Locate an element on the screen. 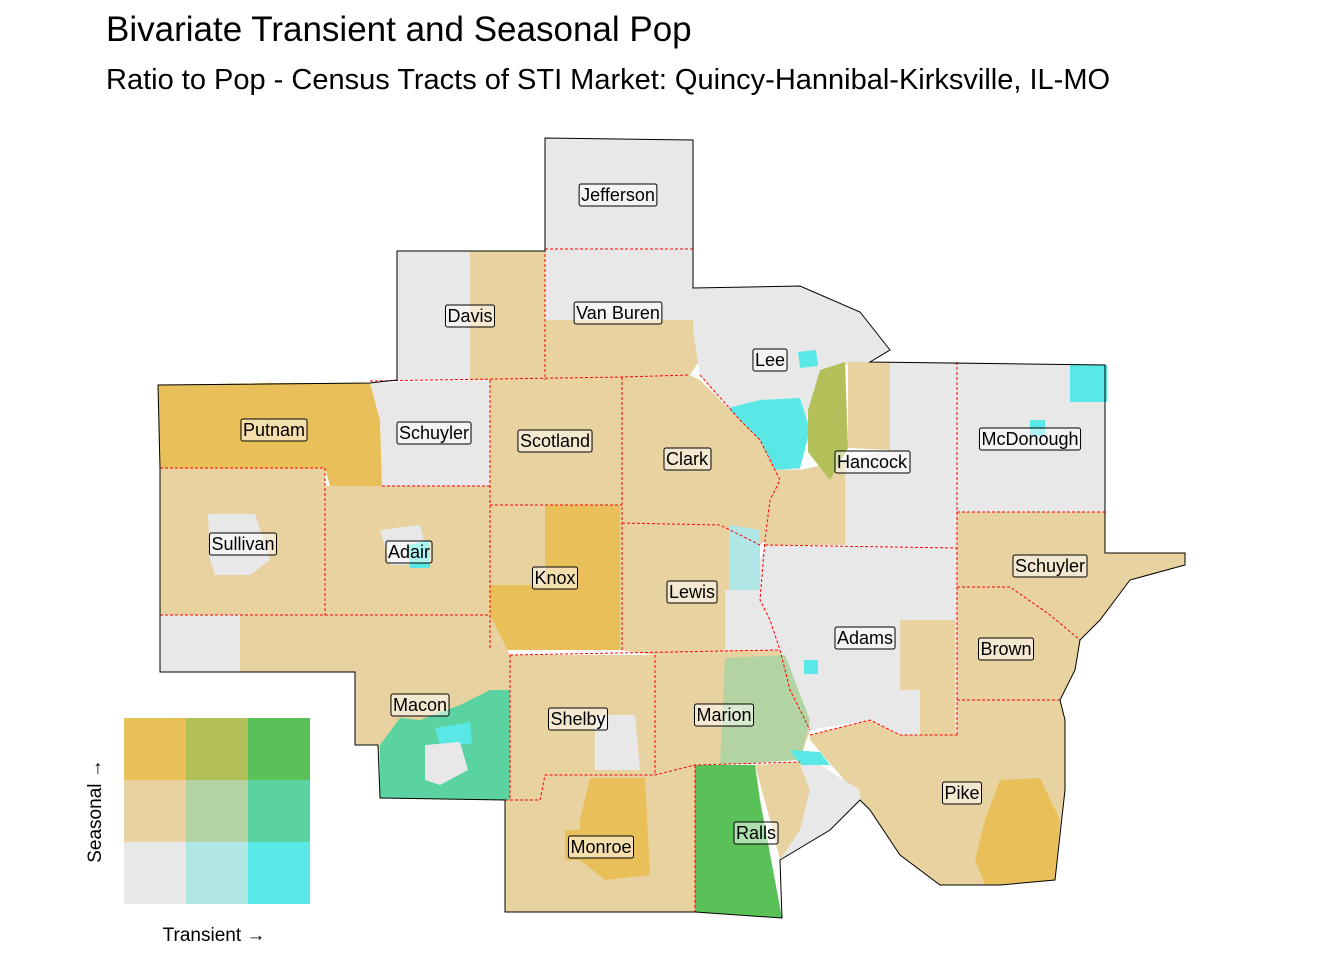  tract-marion-hl is located at coordinates (810, 757).